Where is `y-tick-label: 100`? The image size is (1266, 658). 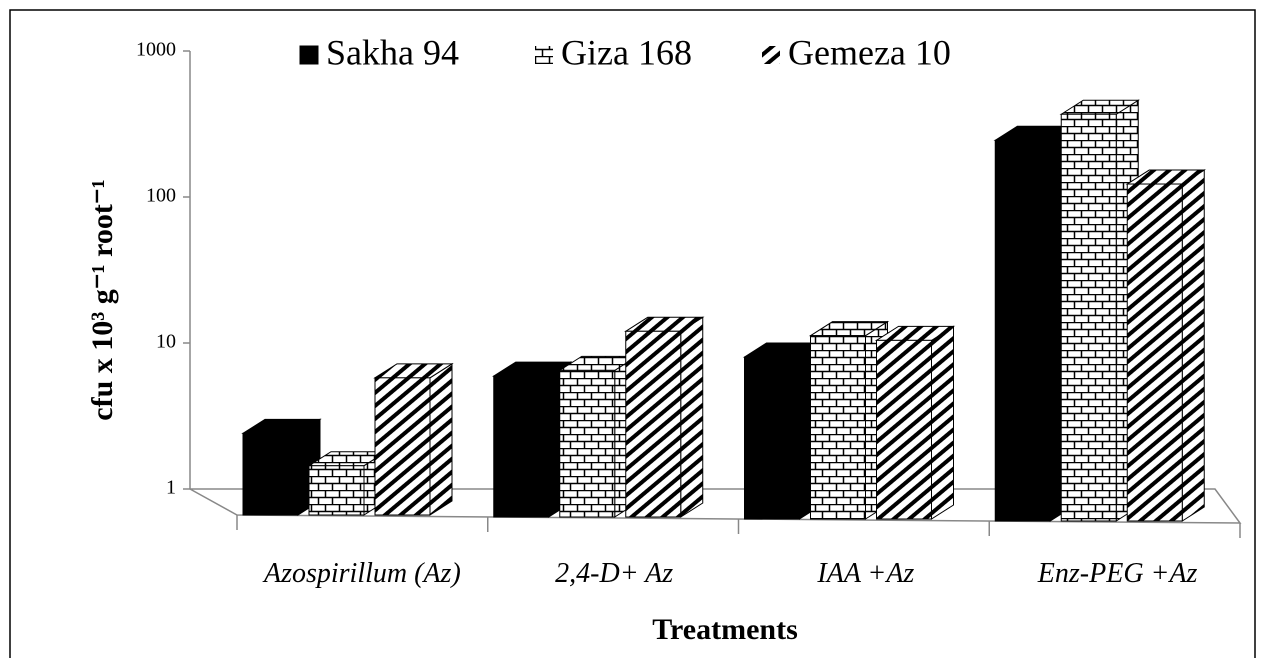 y-tick-label: 100 is located at coordinates (161, 196).